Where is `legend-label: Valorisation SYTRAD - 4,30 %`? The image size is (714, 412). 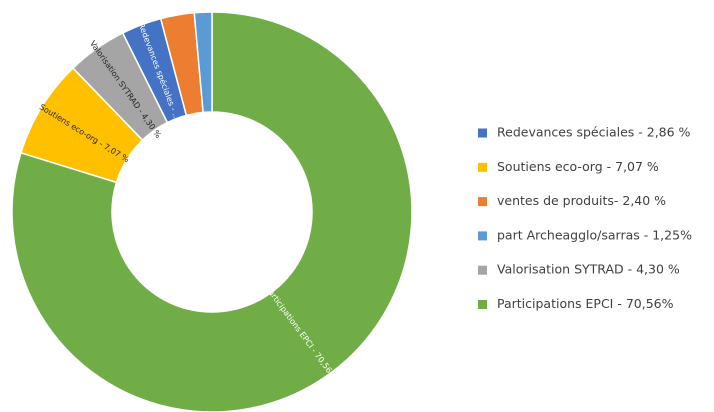 legend-label: Valorisation SYTRAD - 4,30 % is located at coordinates (588, 269).